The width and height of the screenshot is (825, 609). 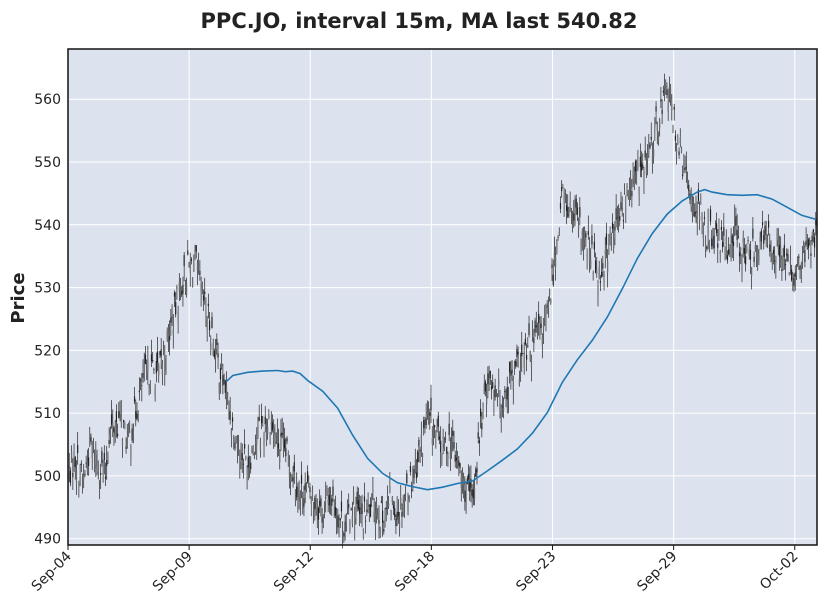 I want to click on x-tick-label: Sep-04, so click(x=52, y=571).